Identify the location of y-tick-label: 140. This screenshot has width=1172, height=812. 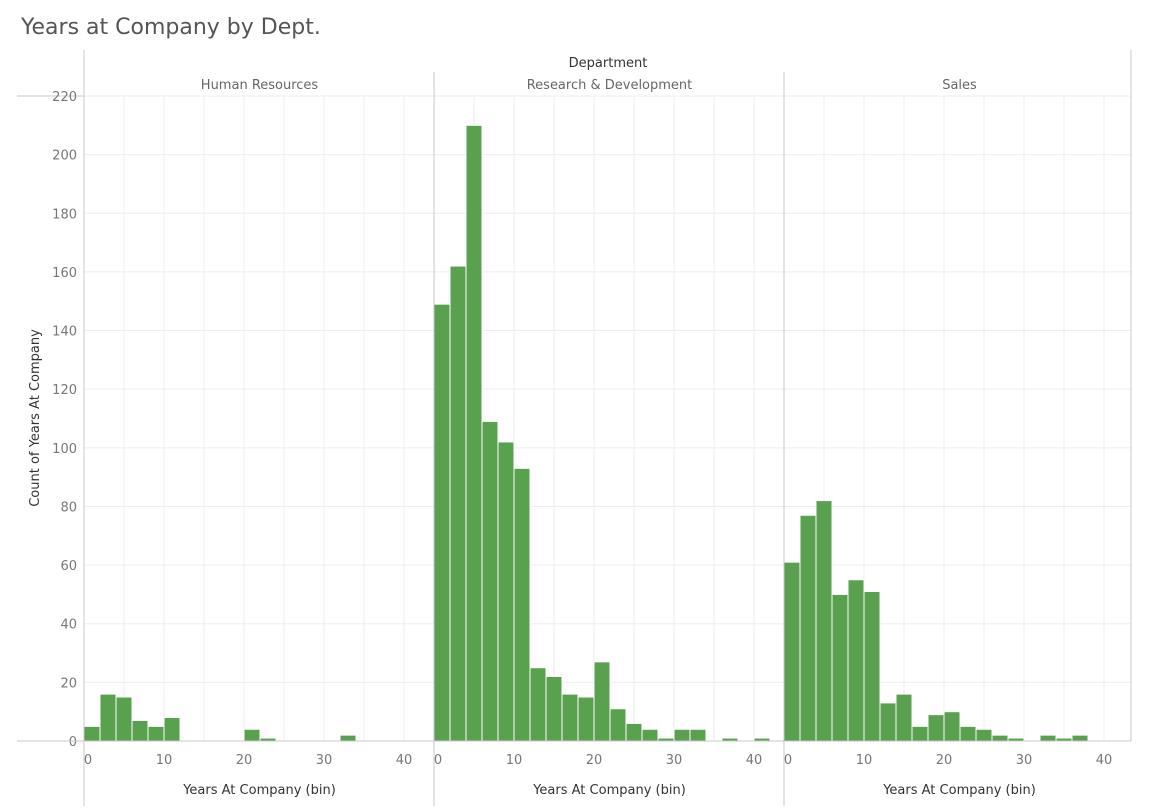
(64, 332).